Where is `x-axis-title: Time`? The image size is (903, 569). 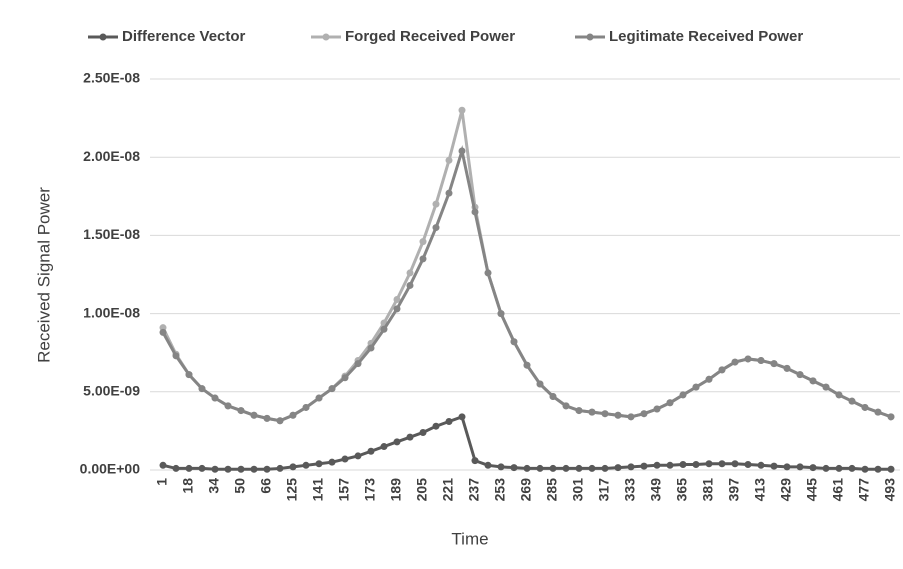
x-axis-title: Time is located at coordinates (469, 538).